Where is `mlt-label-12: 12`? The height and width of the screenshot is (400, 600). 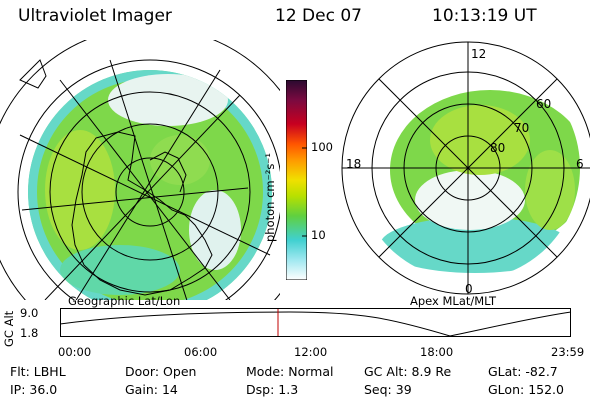
mlt-label-12: 12 is located at coordinates (478, 54).